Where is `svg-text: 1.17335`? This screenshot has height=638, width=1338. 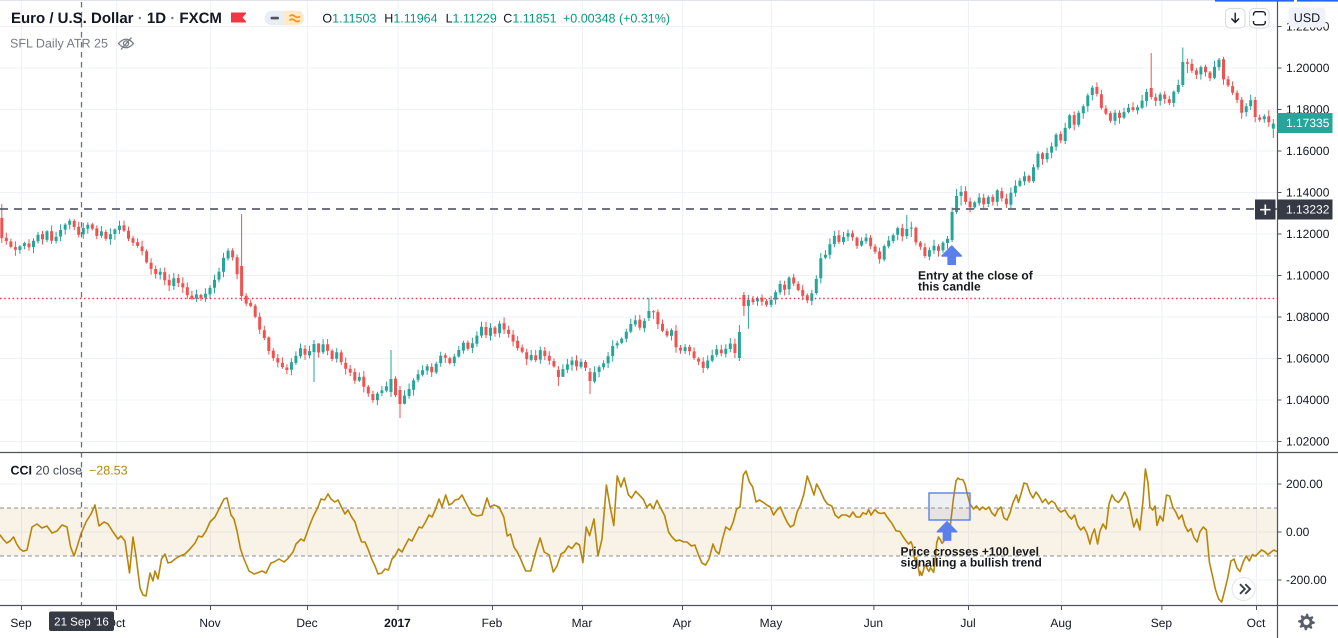 svg-text: 1.17335 is located at coordinates (1308, 123).